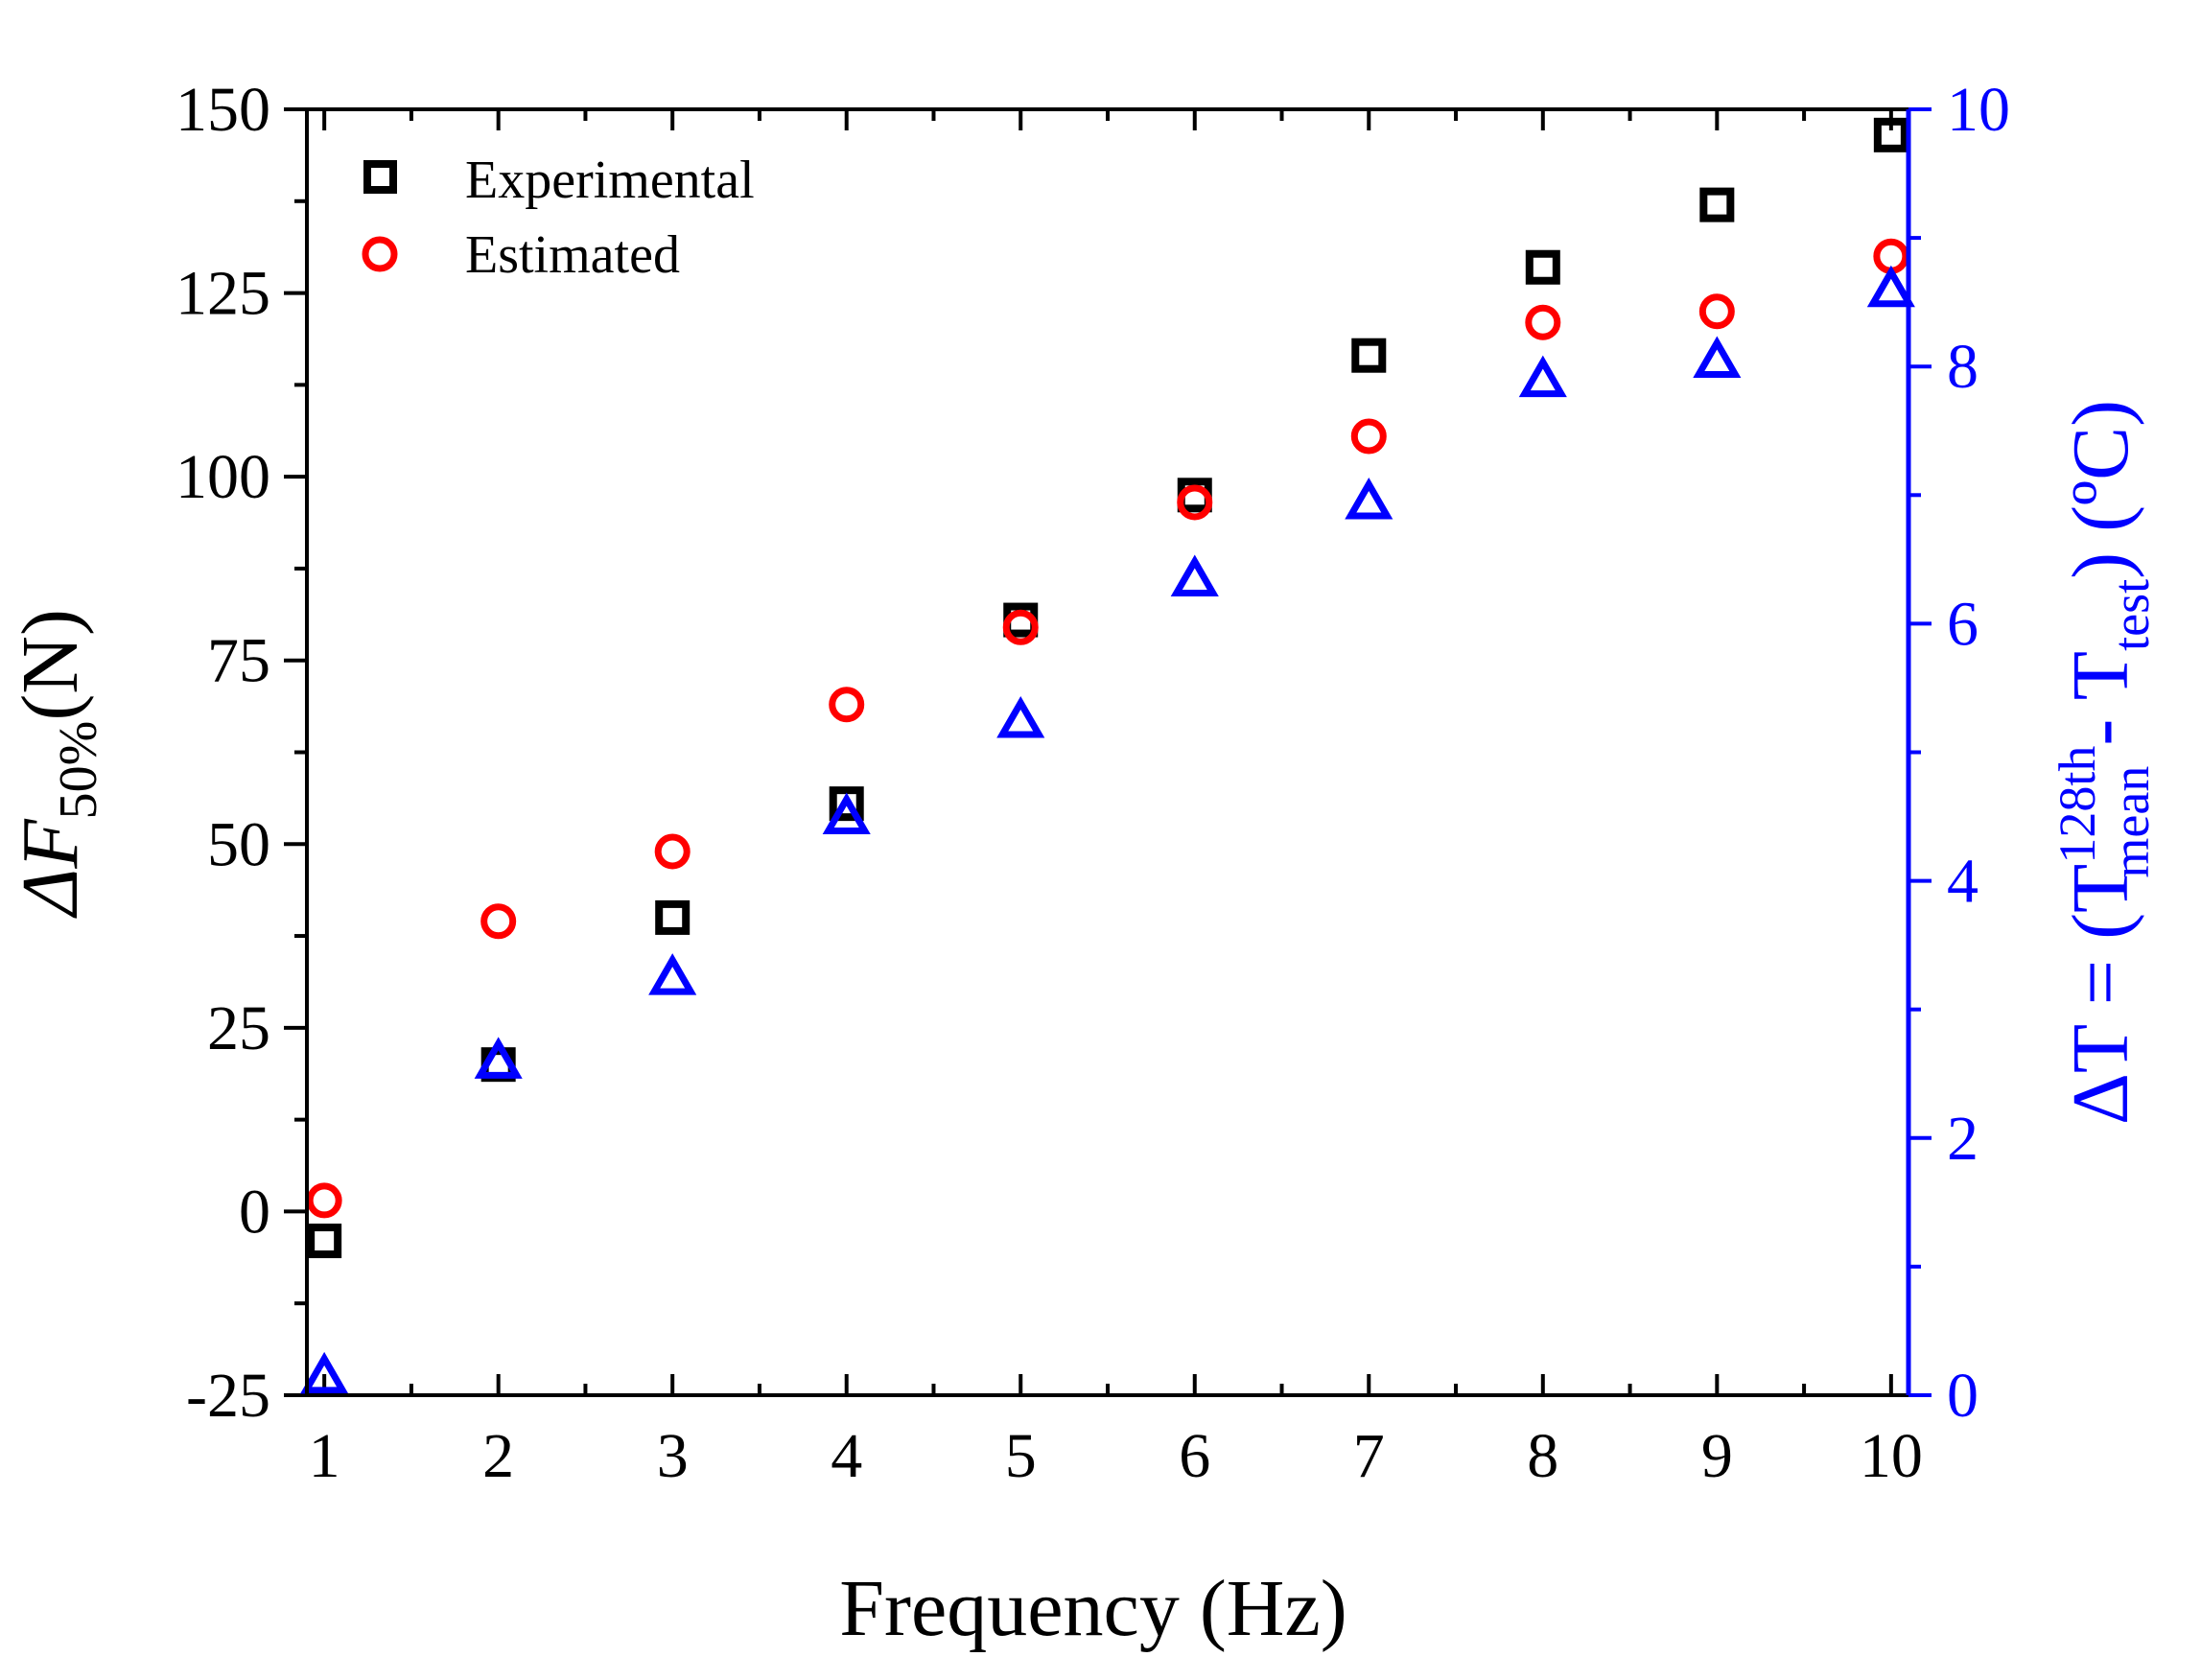 This screenshot has height=1680, width=2201. I want to click on y-right-tick-label: 2, so click(1963, 1139).